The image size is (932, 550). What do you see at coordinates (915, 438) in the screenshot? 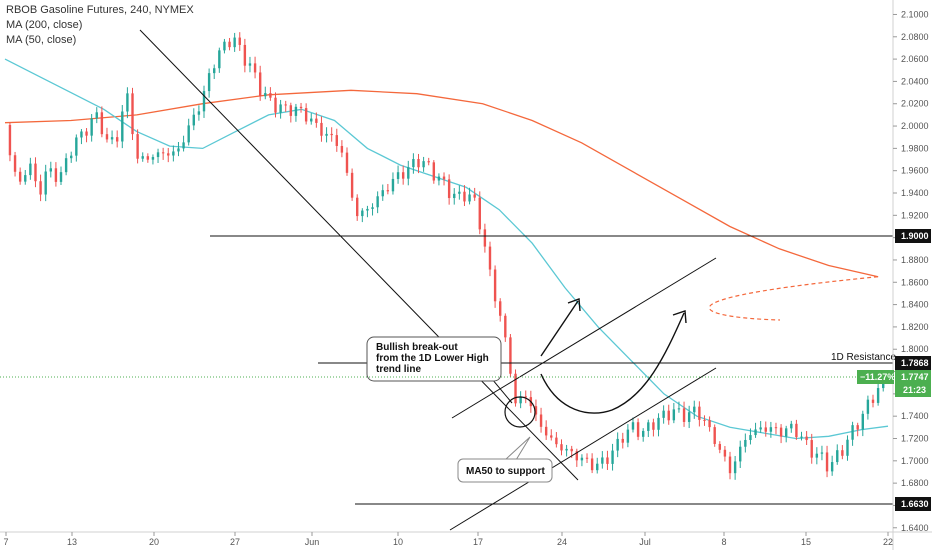
I see `price-tick-label: 1.7200` at bounding box center [915, 438].